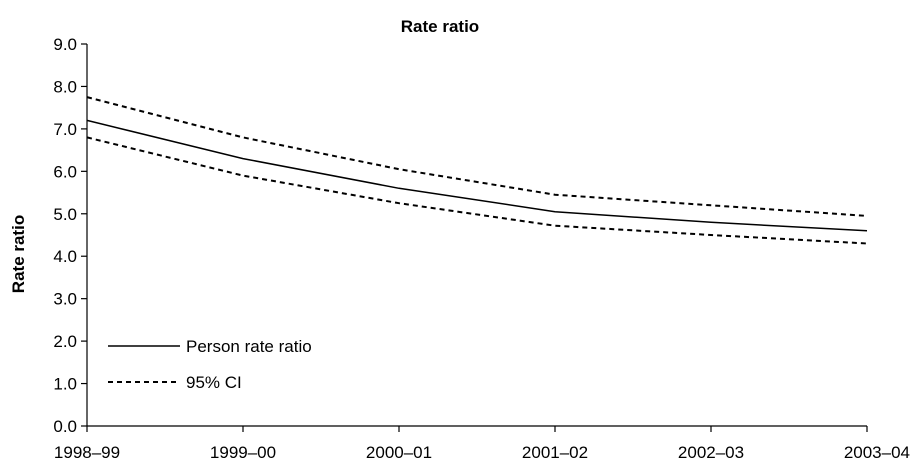 The image size is (914, 470). Describe the element at coordinates (65, 44) in the screenshot. I see `y-tick-label: 9.0` at that location.